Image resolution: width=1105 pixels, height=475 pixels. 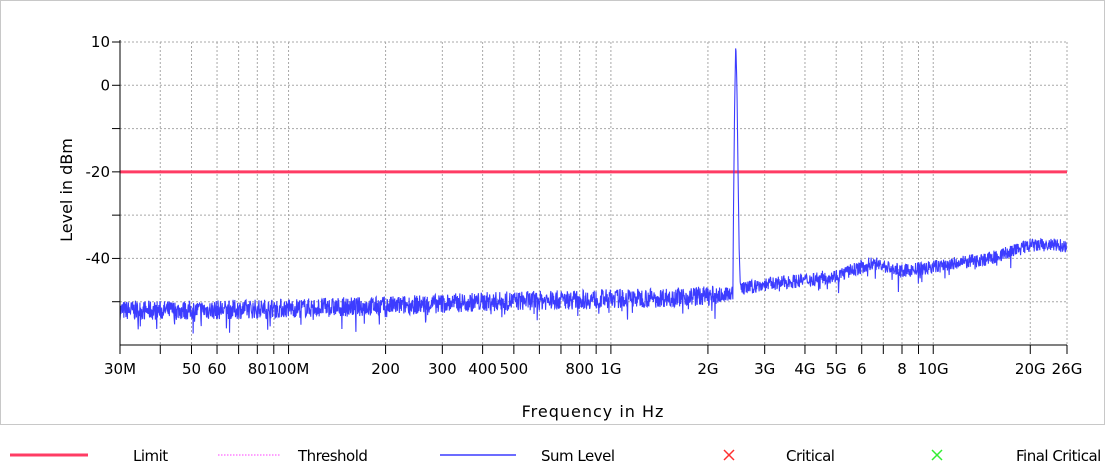 I want to click on legend-label: Threshold, so click(x=332, y=456).